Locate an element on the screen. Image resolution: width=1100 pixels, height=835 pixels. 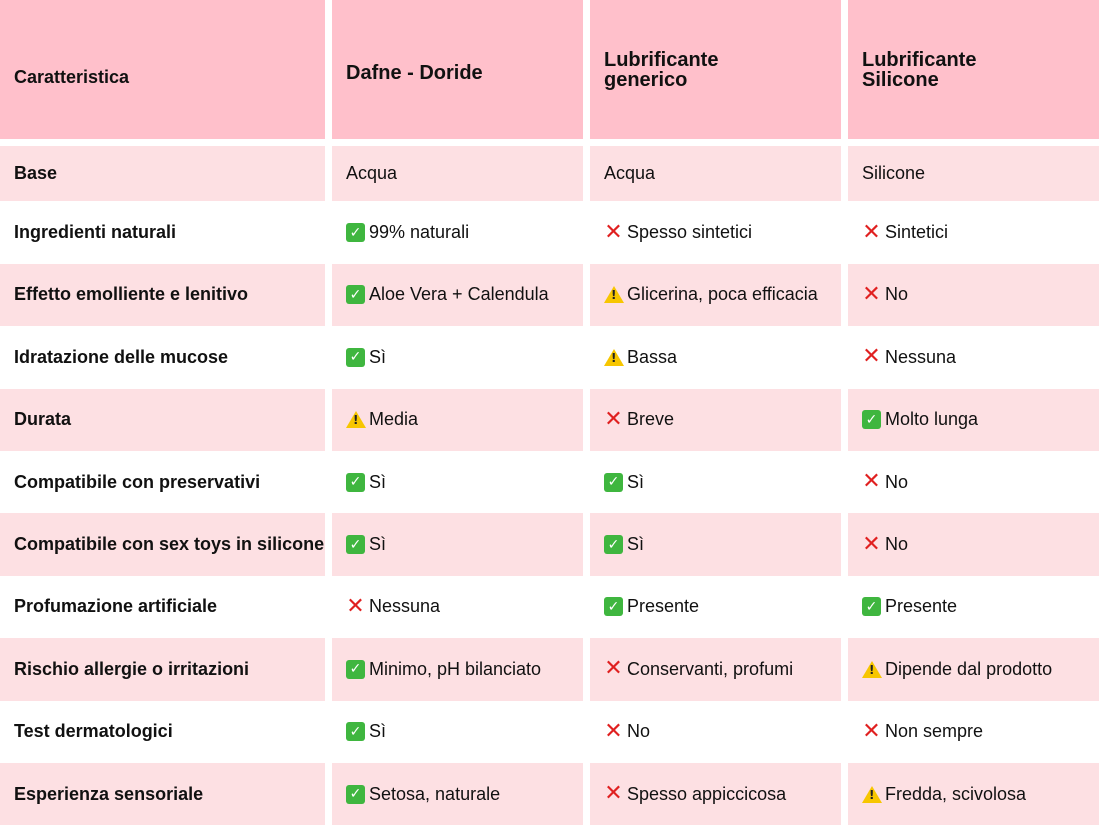
table-cell: ✓ 99% naturali is located at coordinates (457, 232).